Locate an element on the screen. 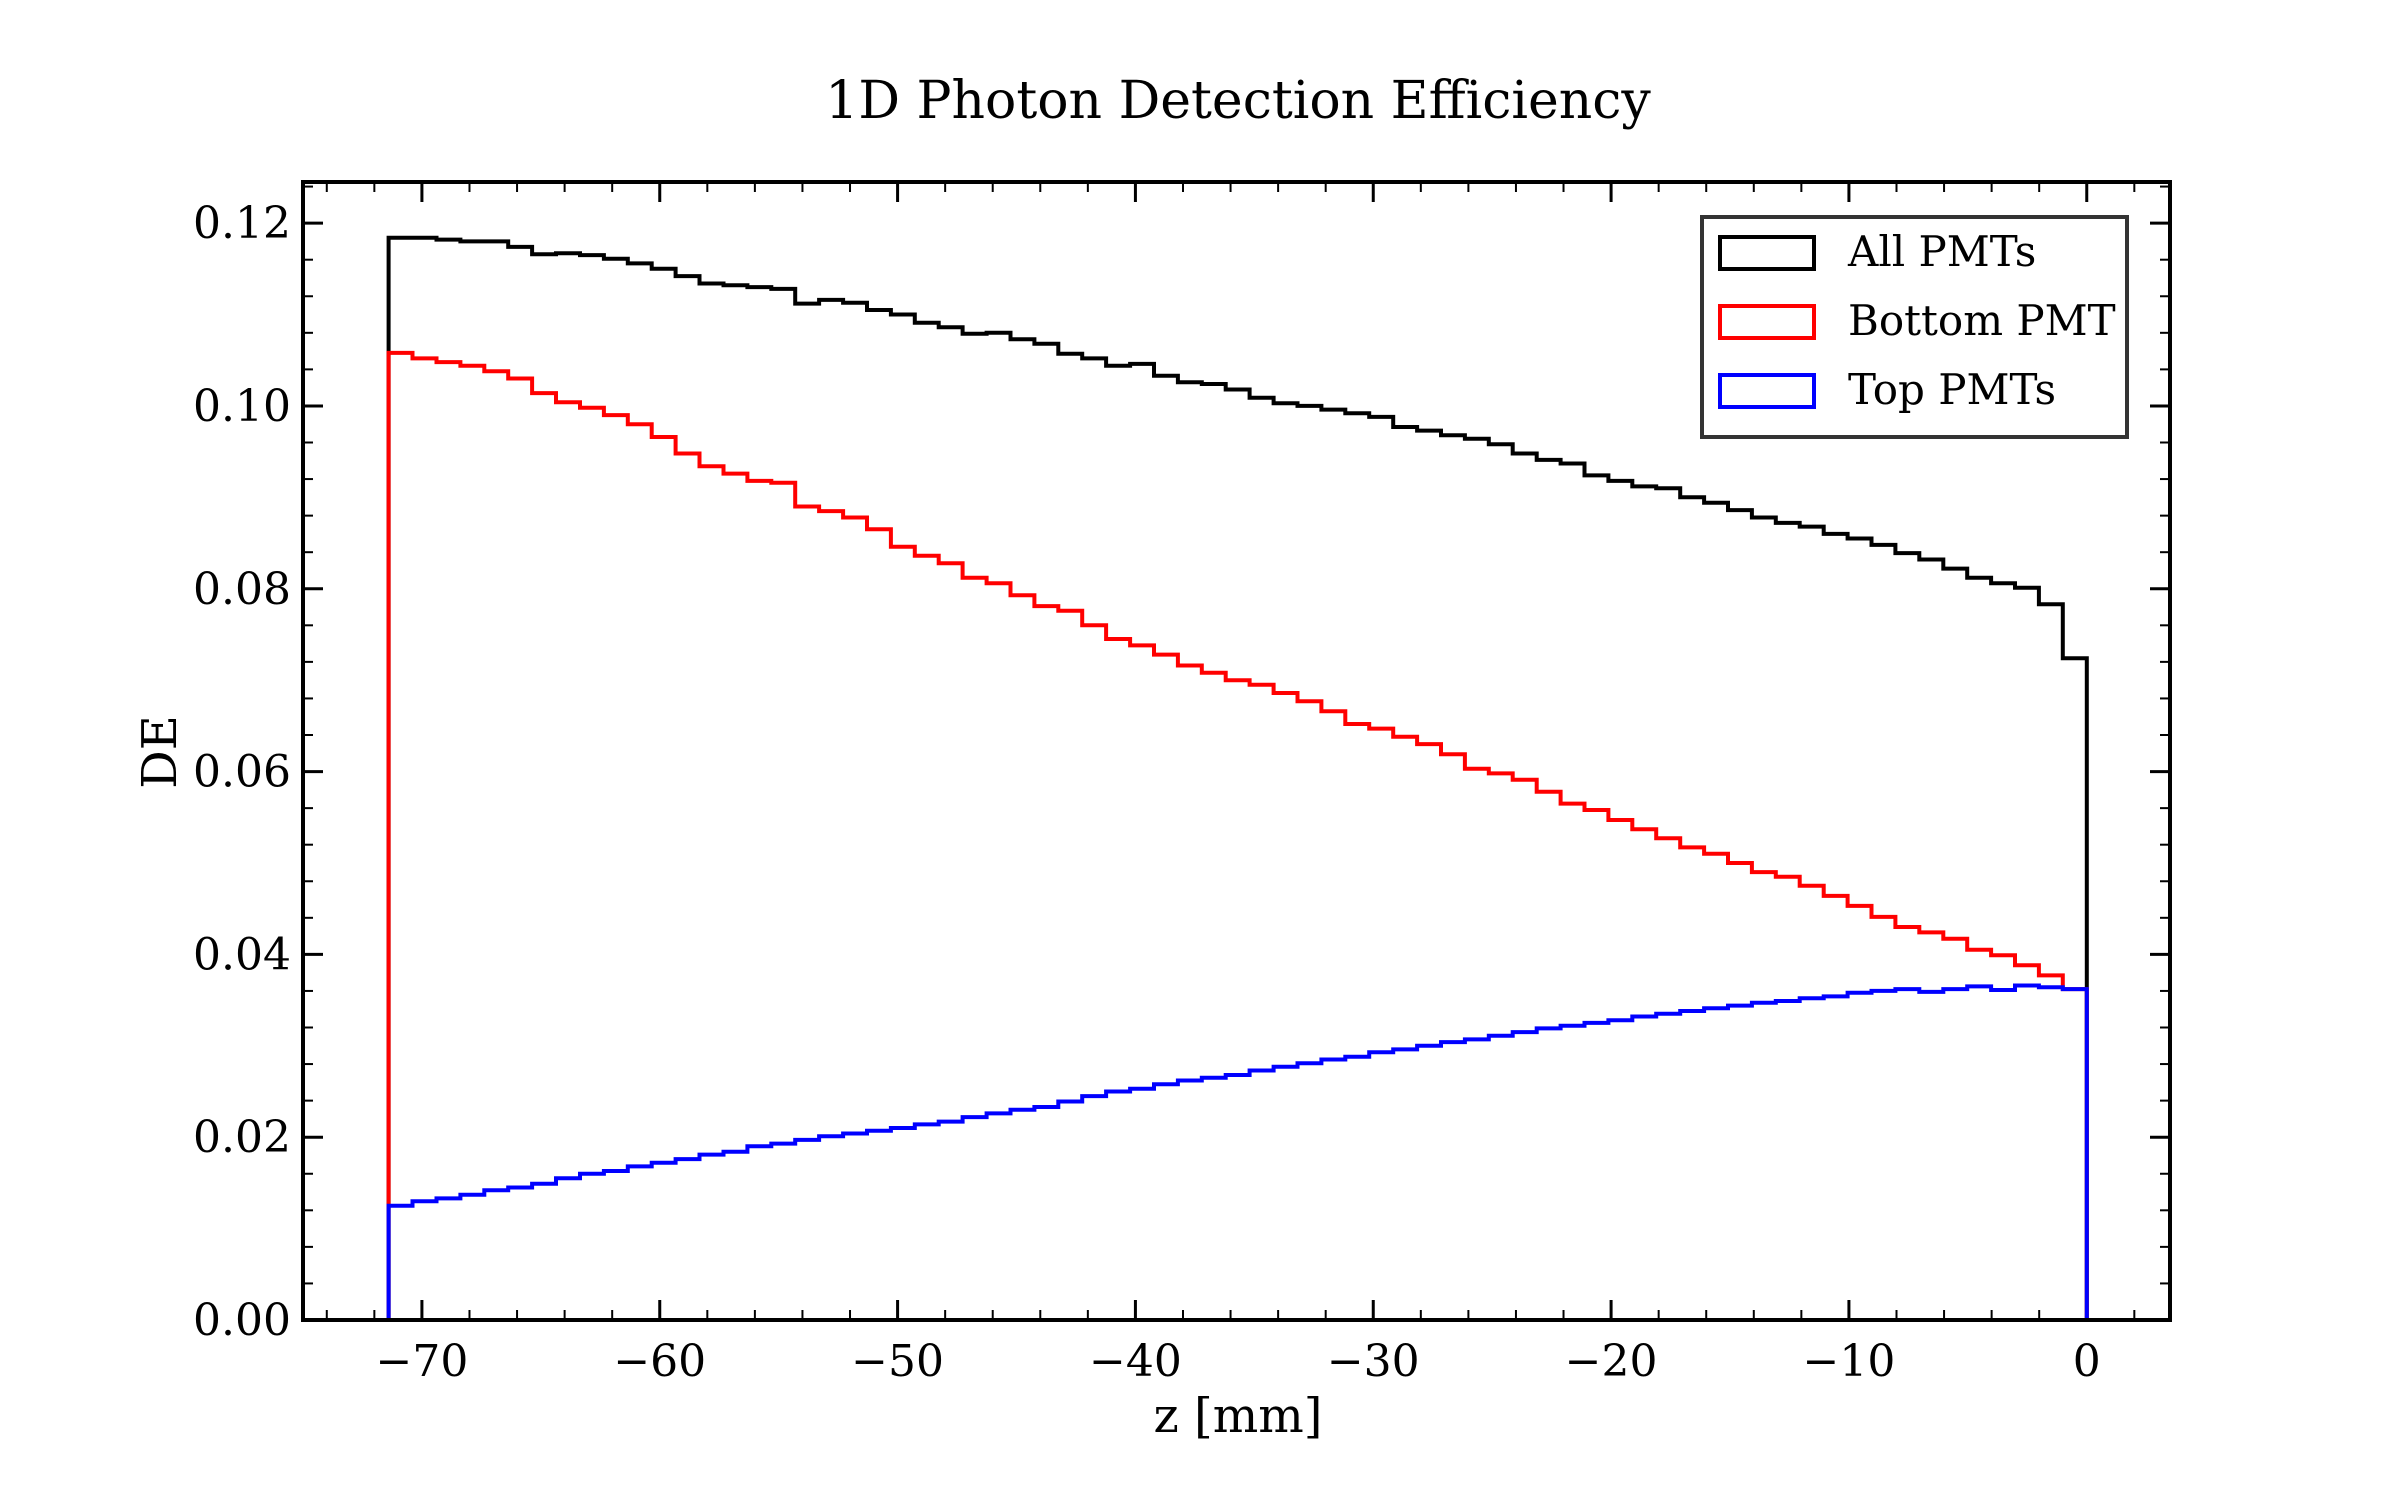 This screenshot has height=1505, width=2400. x-axis-label: z [mm] is located at coordinates (1237, 1416).